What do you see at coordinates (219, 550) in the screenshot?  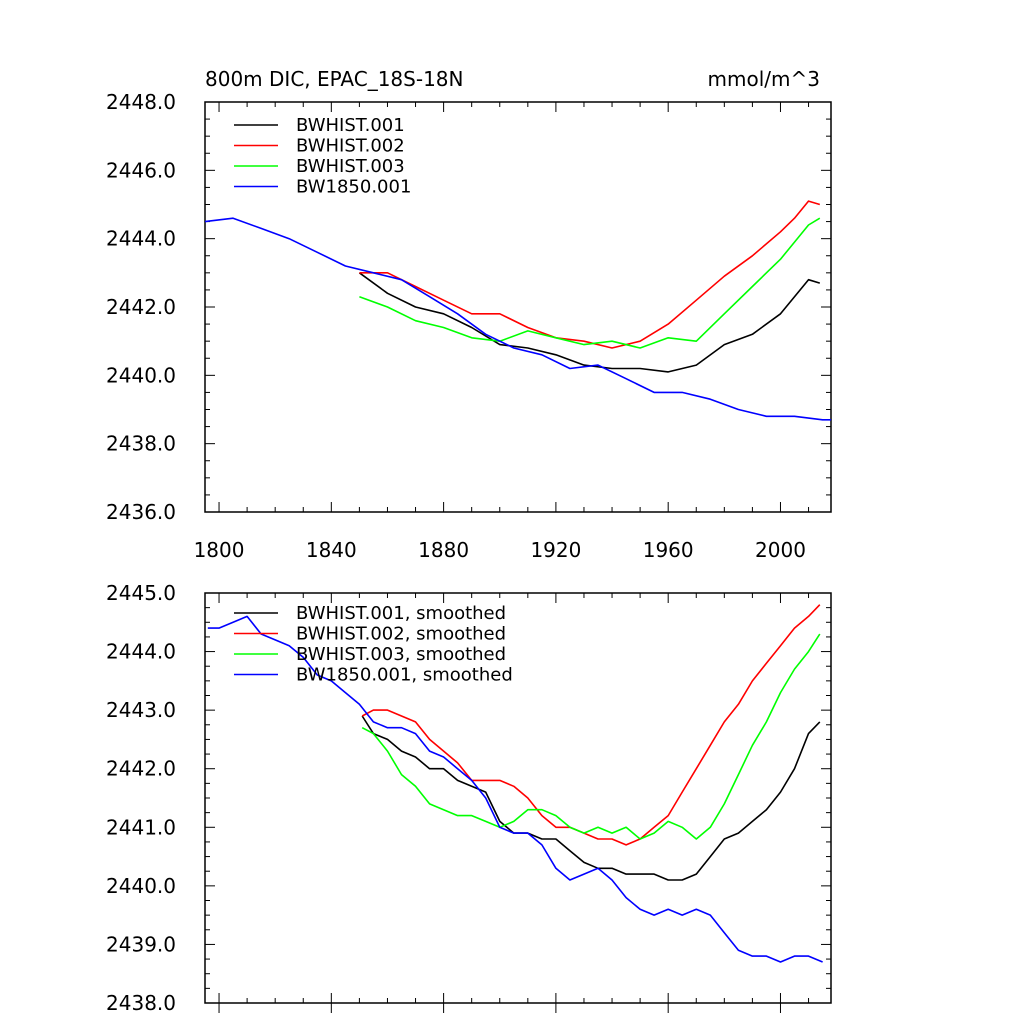 I see `x-tick-label: 1800` at bounding box center [219, 550].